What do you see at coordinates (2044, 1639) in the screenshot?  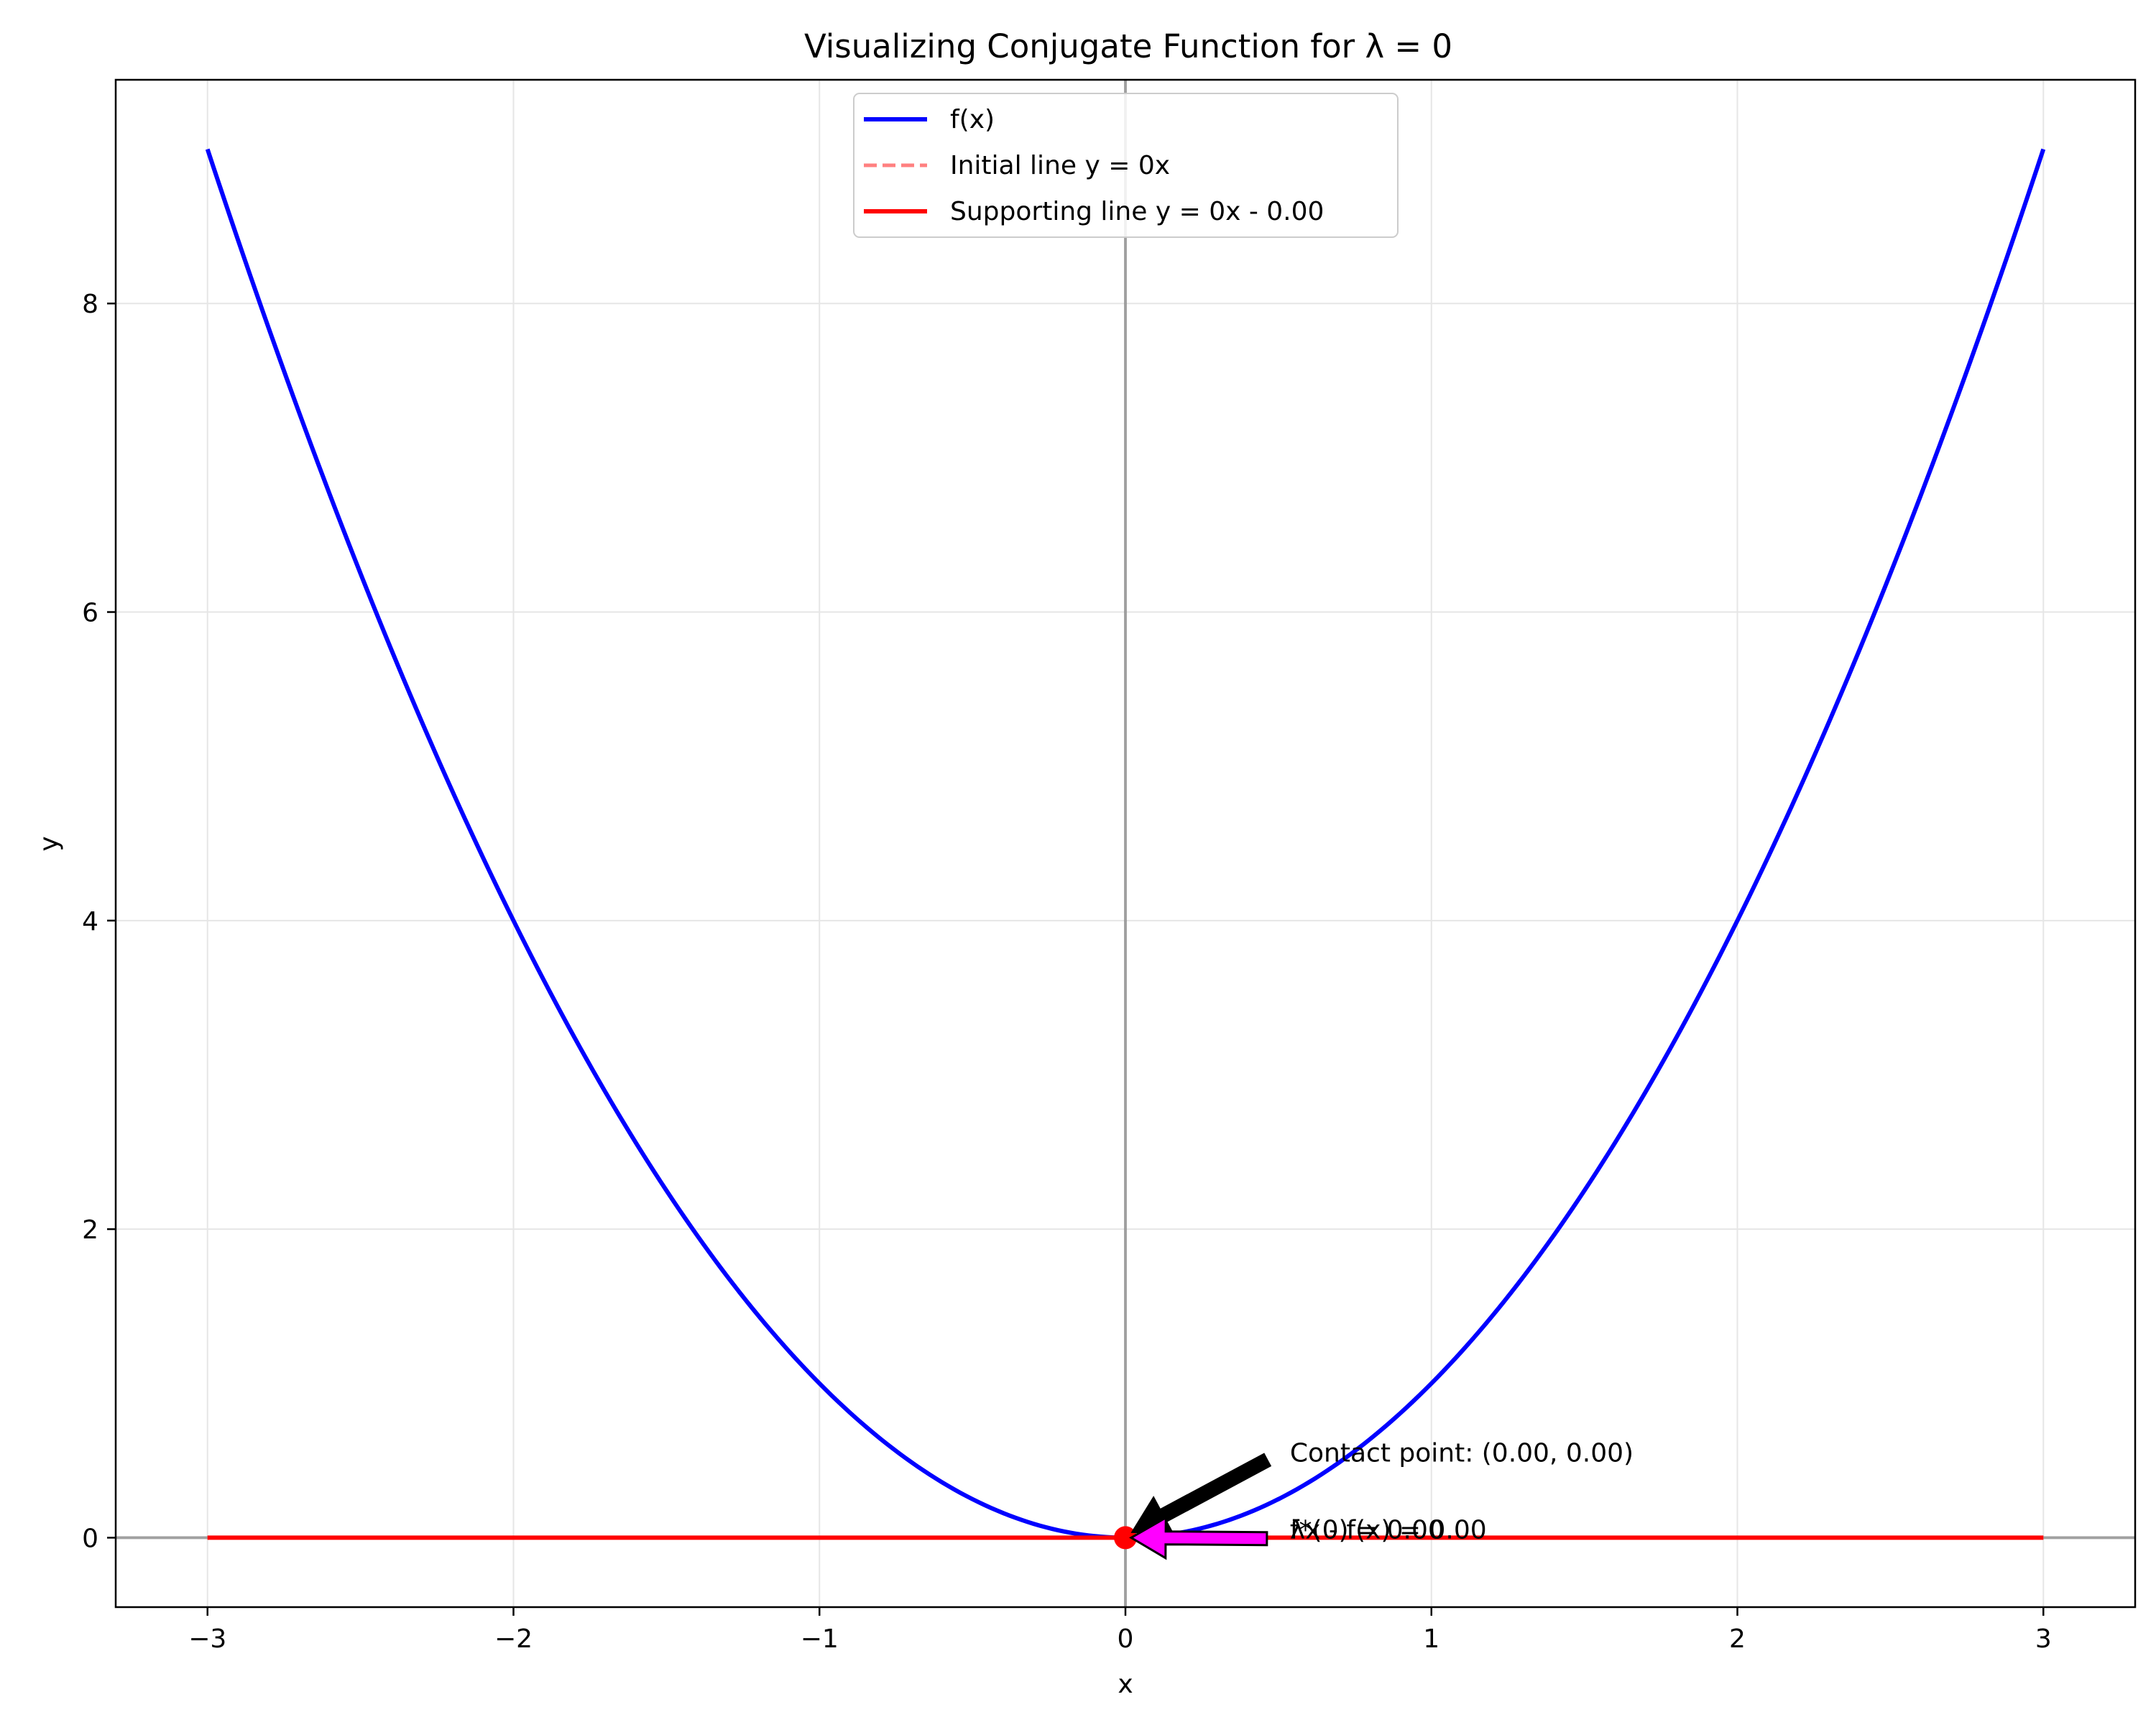 I see `x-tick-label: 3` at bounding box center [2044, 1639].